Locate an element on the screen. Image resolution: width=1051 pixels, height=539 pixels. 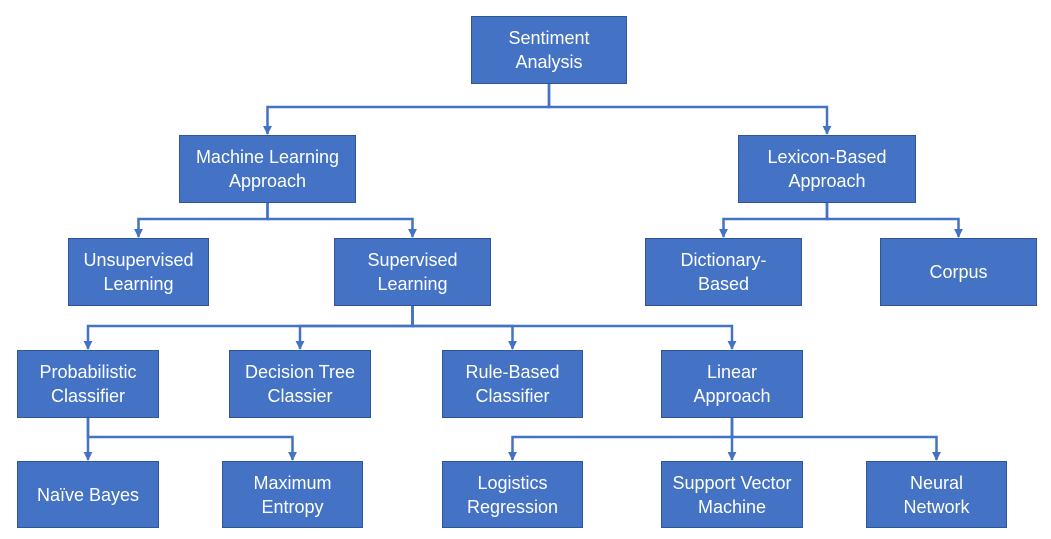
connector-sentiment_analysis-to-machine_learning is located at coordinates (407, 109).